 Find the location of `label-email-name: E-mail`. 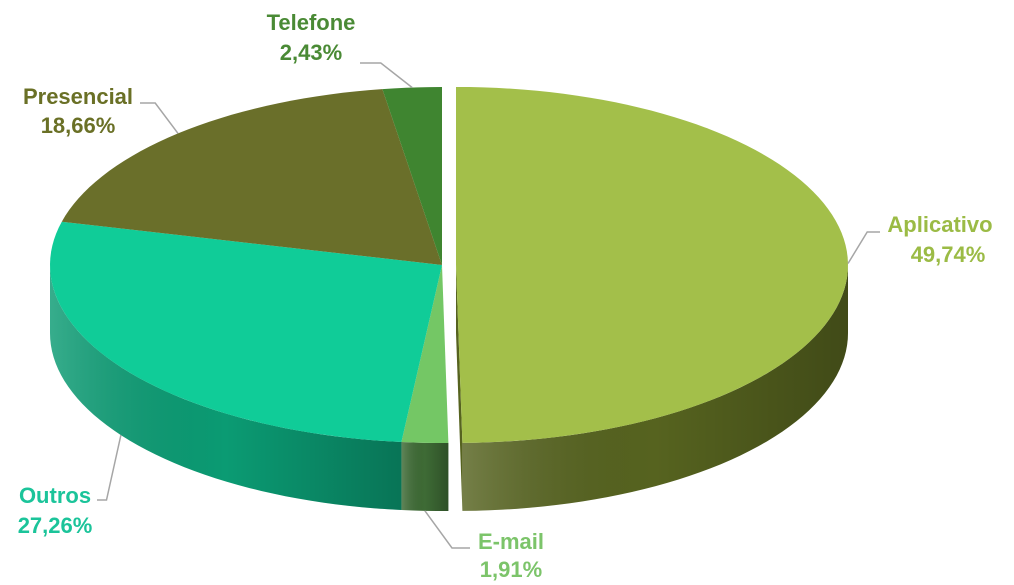

label-email-name: E-mail is located at coordinates (511, 541).